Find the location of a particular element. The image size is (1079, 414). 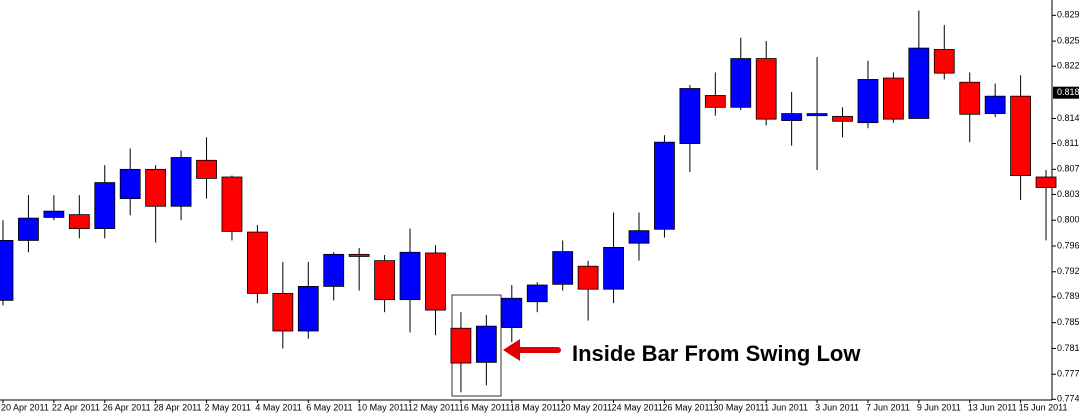

x-tick-label: 4 May 2011 is located at coordinates (278, 407).